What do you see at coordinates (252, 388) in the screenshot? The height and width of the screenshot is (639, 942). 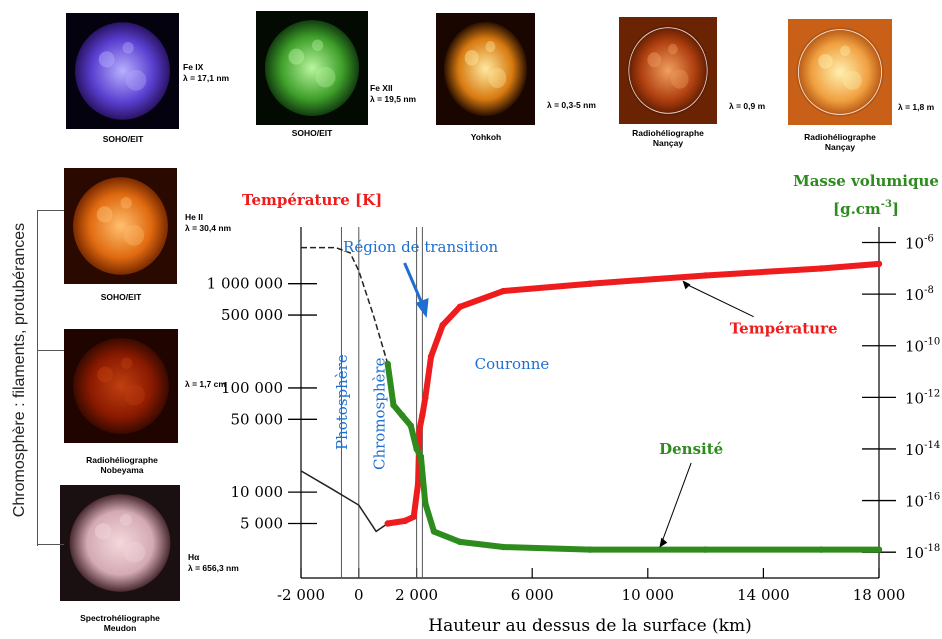 I see `left-tick-label: 100 000` at bounding box center [252, 388].